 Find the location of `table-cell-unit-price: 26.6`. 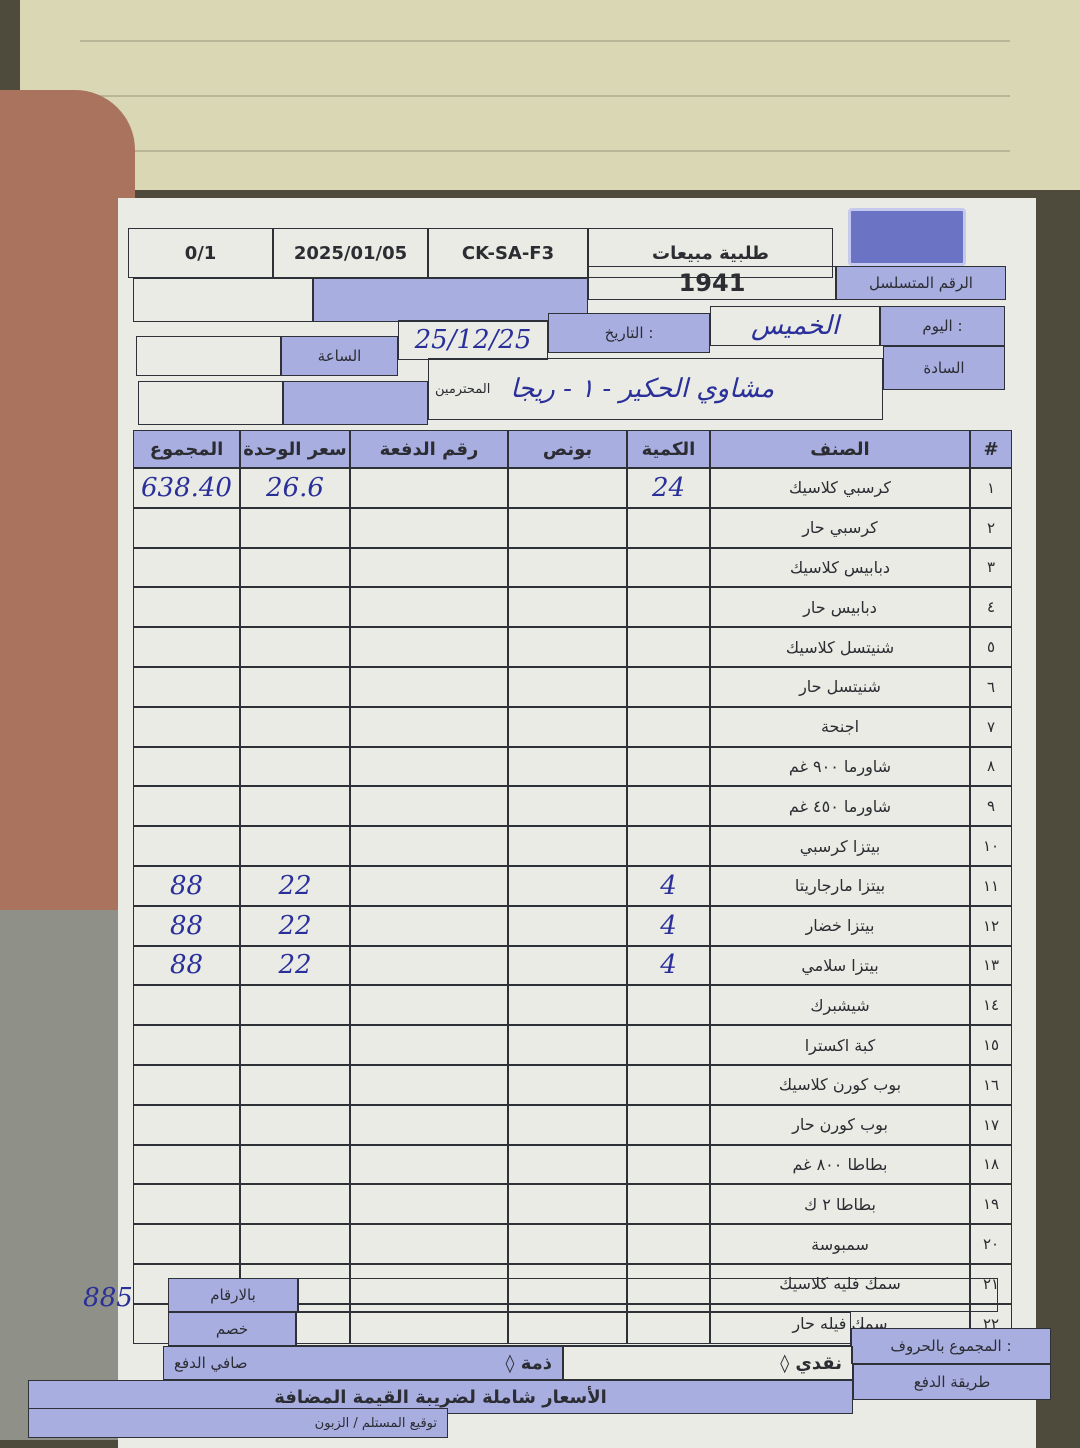

table-cell-unit-price: 26.6 is located at coordinates (295, 488).